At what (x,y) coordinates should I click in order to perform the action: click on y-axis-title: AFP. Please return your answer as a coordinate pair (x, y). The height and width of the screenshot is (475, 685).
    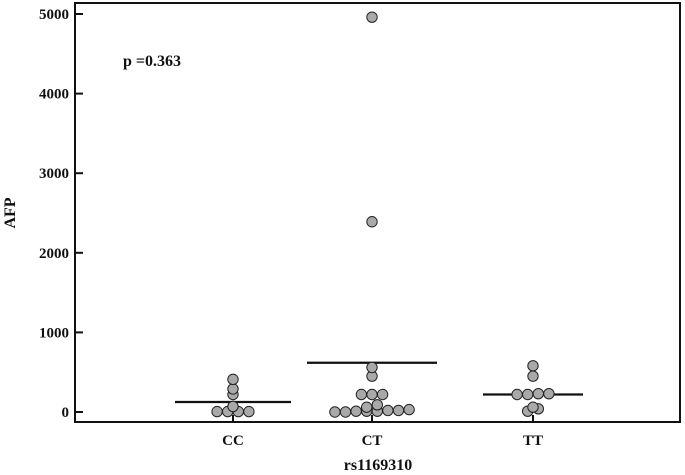
    Looking at the image, I should click on (10, 212).